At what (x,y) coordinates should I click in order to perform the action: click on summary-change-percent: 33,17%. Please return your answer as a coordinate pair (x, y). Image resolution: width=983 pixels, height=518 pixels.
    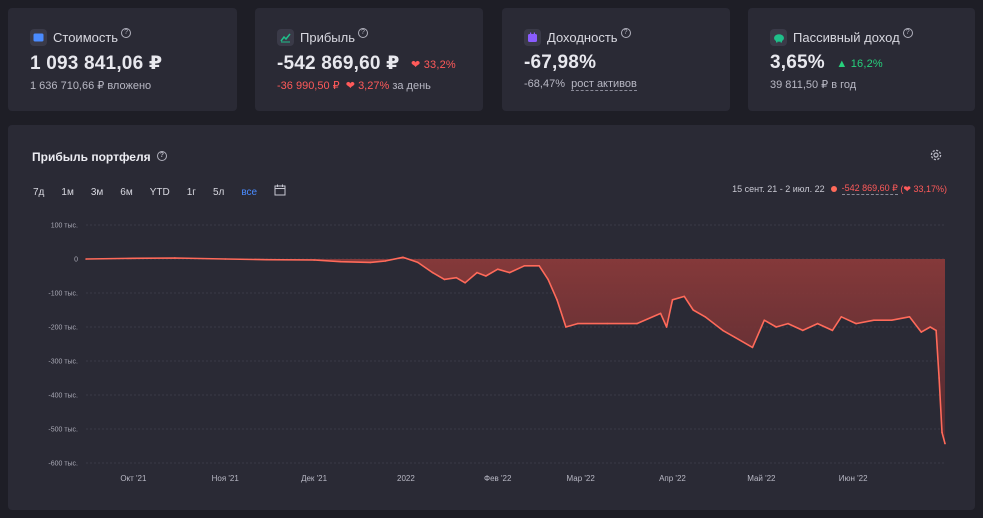
    Looking at the image, I should click on (928, 188).